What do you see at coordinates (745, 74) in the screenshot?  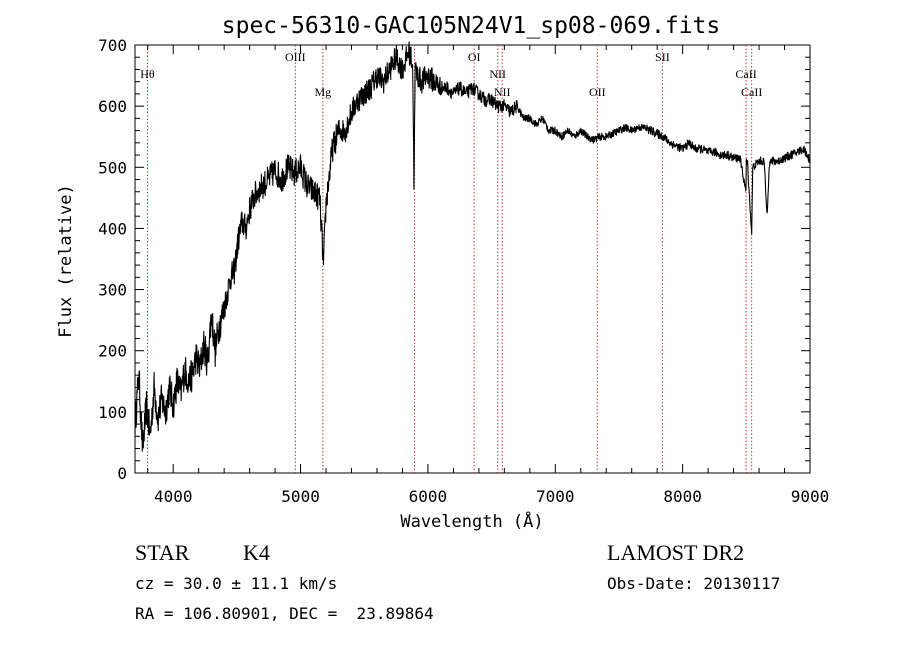 I see `line-label-9: CaII` at bounding box center [745, 74].